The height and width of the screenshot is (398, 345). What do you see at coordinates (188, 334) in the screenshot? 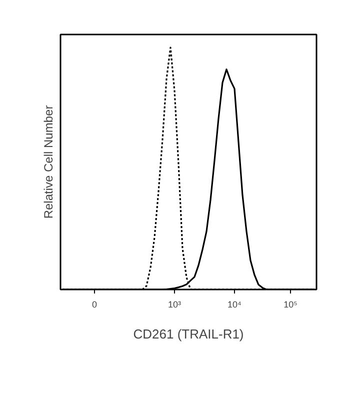
I see `x-axis-title: CD261 (TRAIL-R1)` at bounding box center [188, 334].